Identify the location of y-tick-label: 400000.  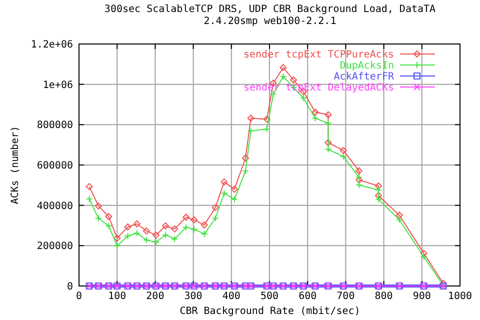
(54, 206).